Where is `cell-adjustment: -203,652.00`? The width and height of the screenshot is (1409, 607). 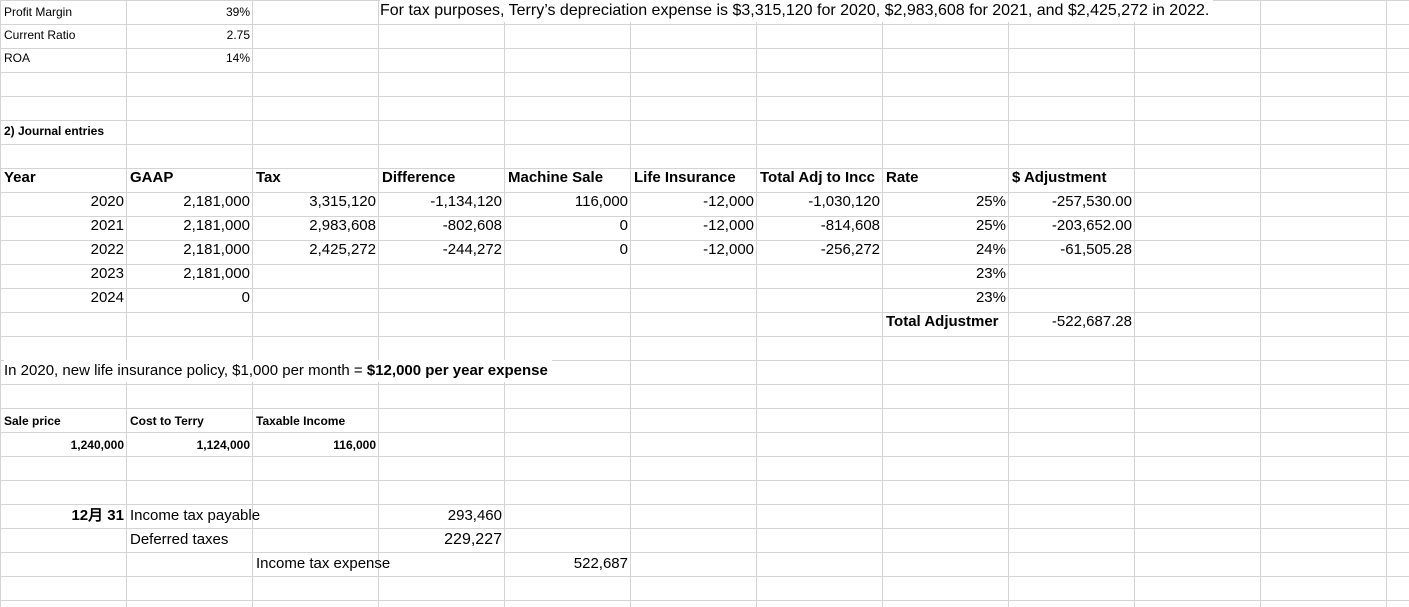 cell-adjustment: -203,652.00 is located at coordinates (1091, 225).